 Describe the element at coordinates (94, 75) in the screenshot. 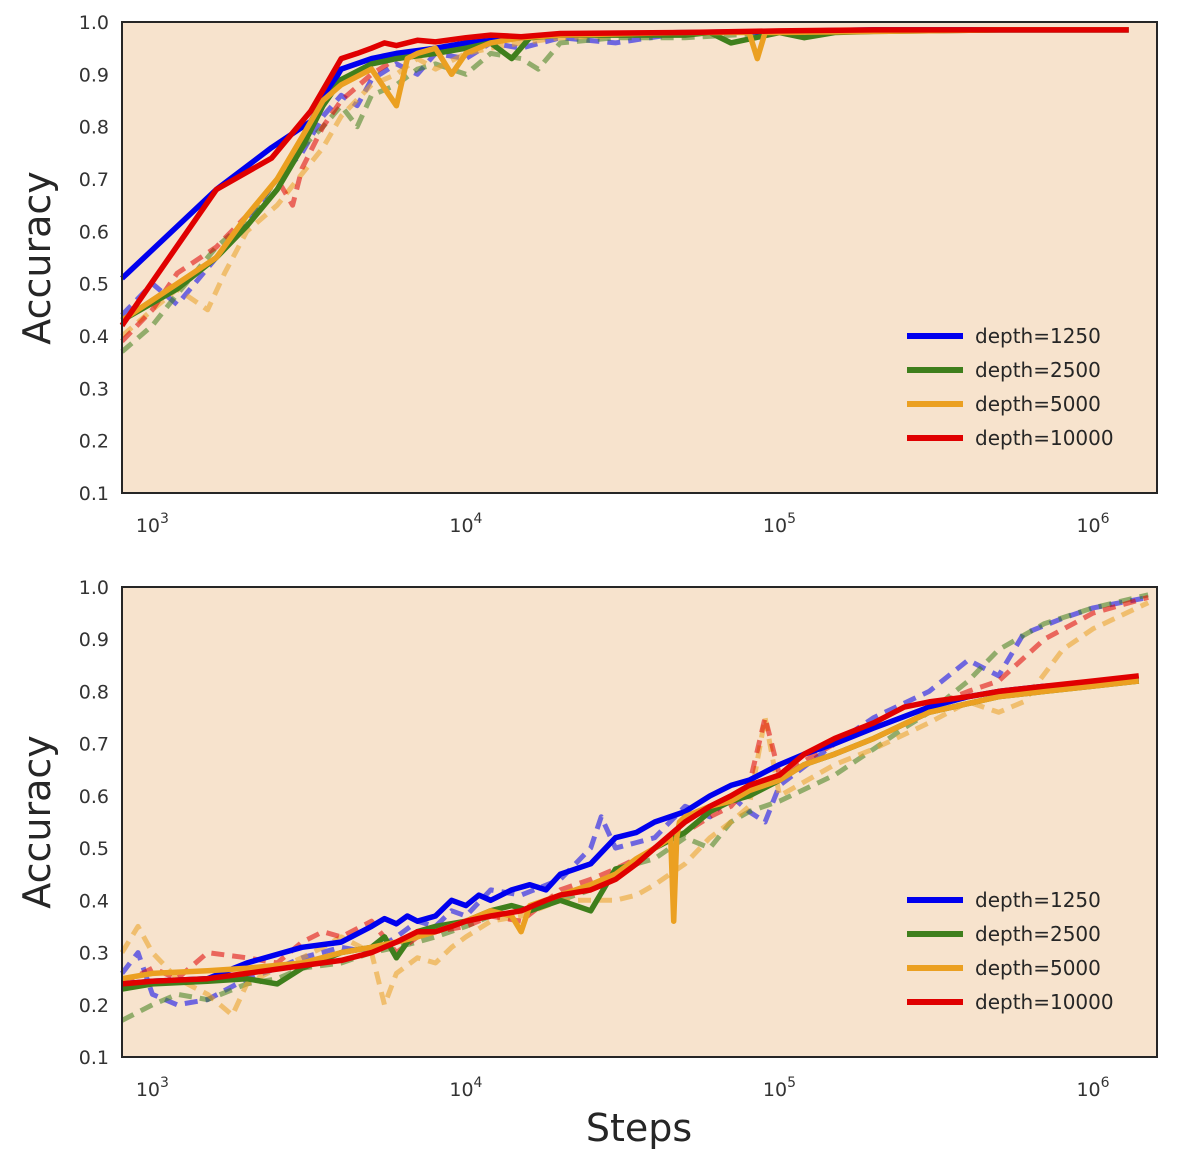

I see `top-y-tick-label: 0.9` at that location.